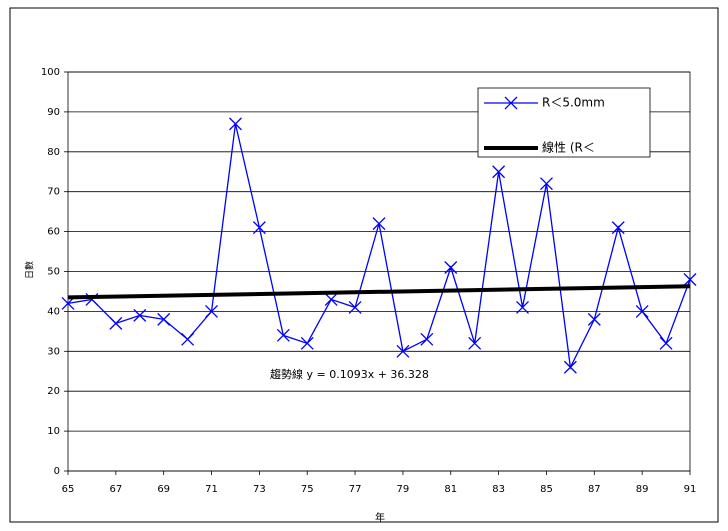  I want to click on legend-label: R＜5.0mm, so click(573, 103).